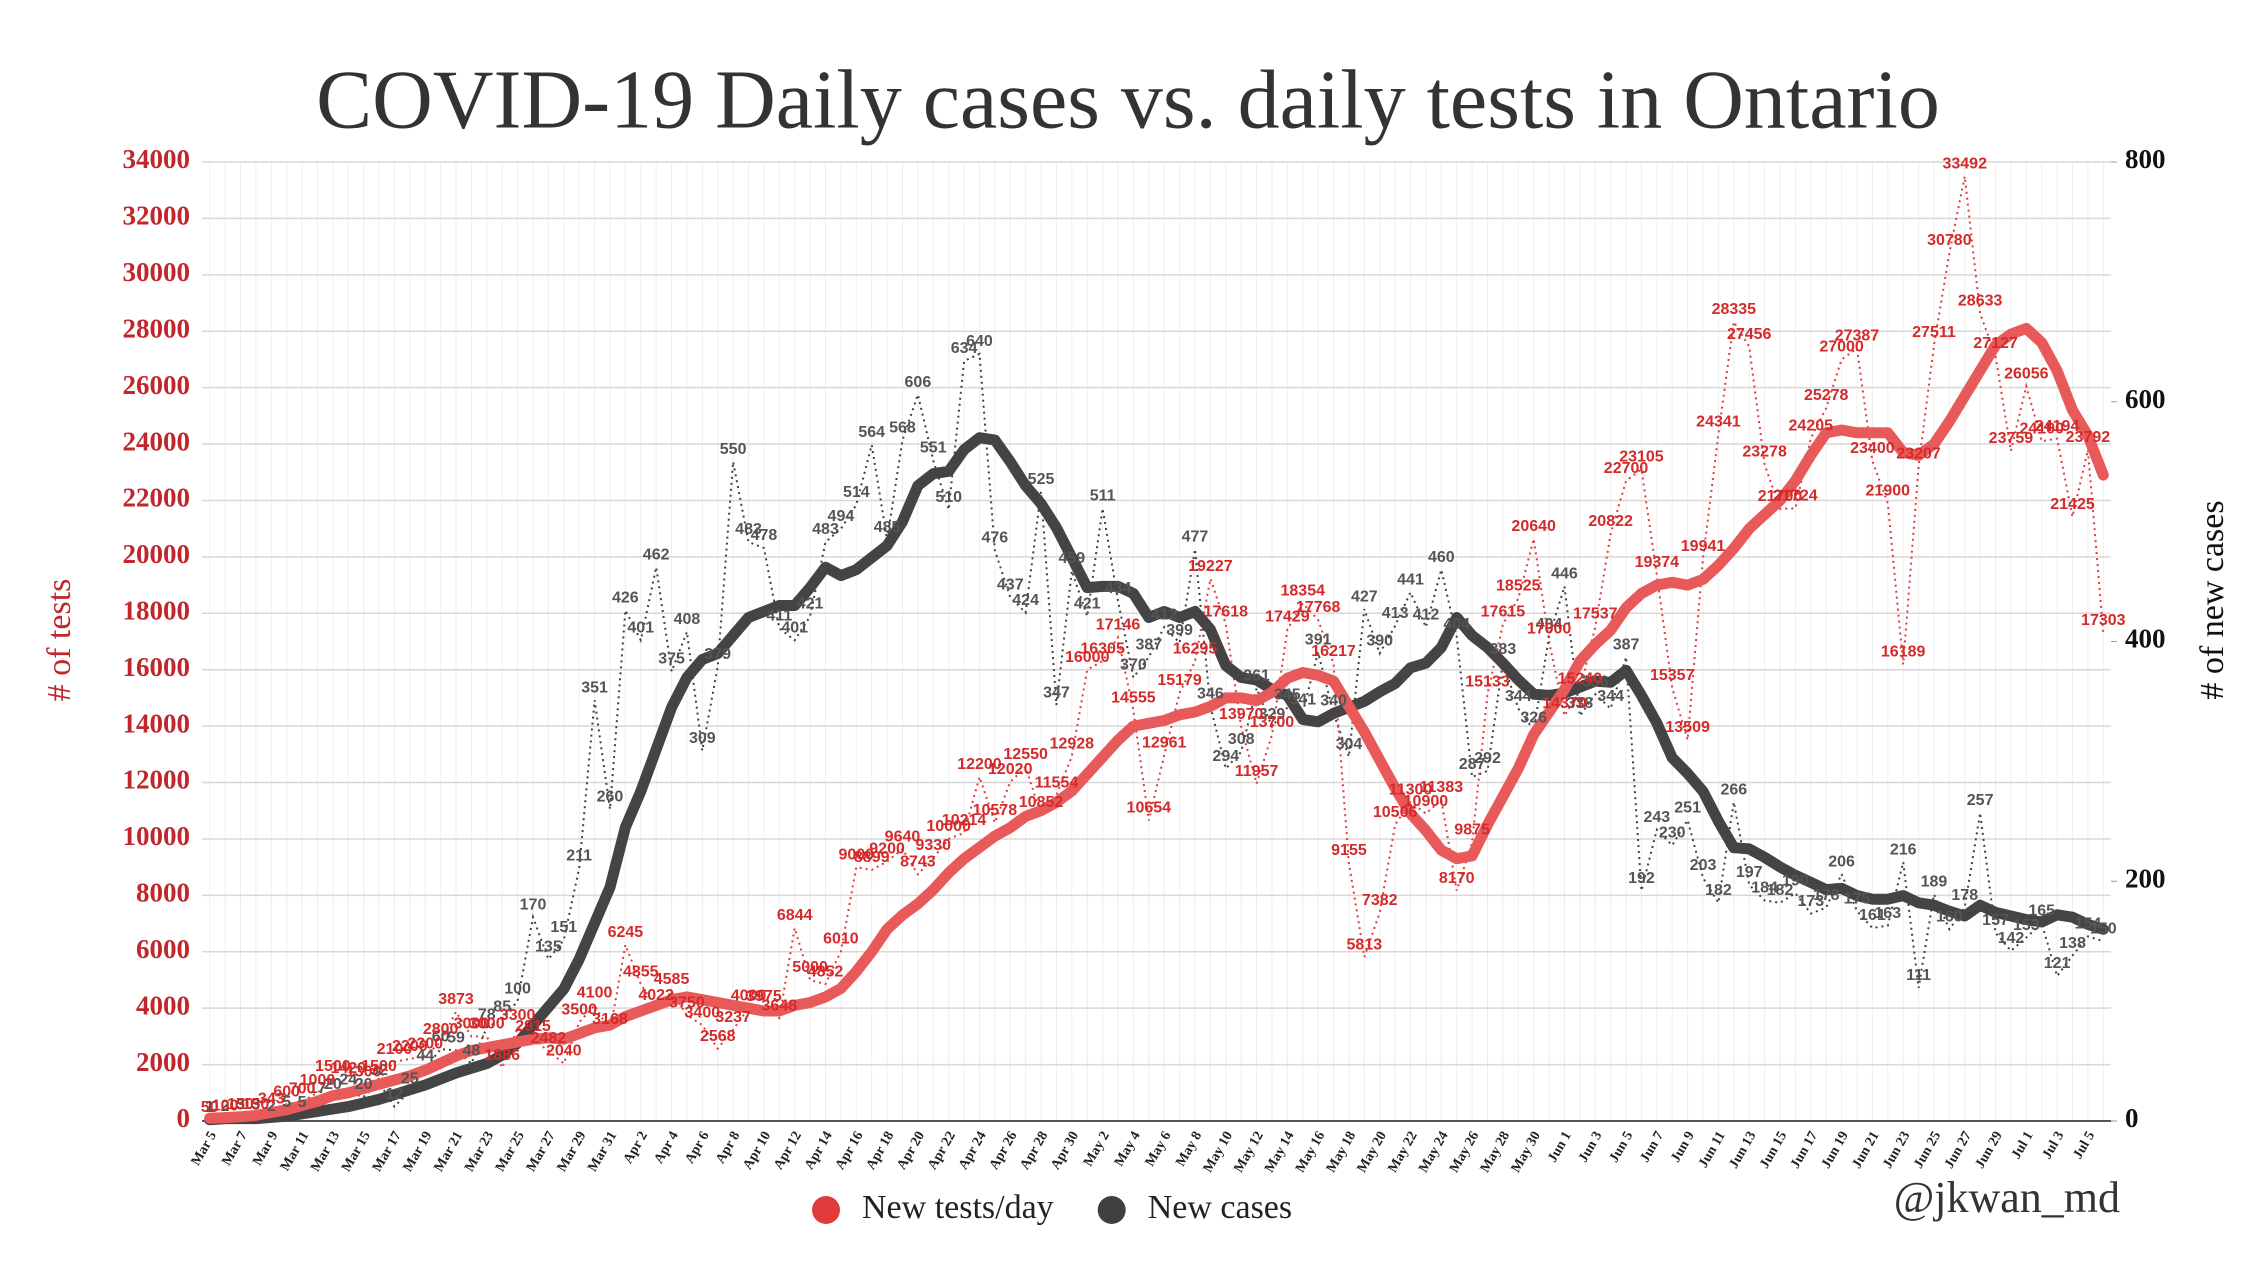 Image resolution: width=2256 pixels, height=1270 pixels. Describe the element at coordinates (157, 272) in the screenshot. I see `y-tick-label: 30000` at that location.